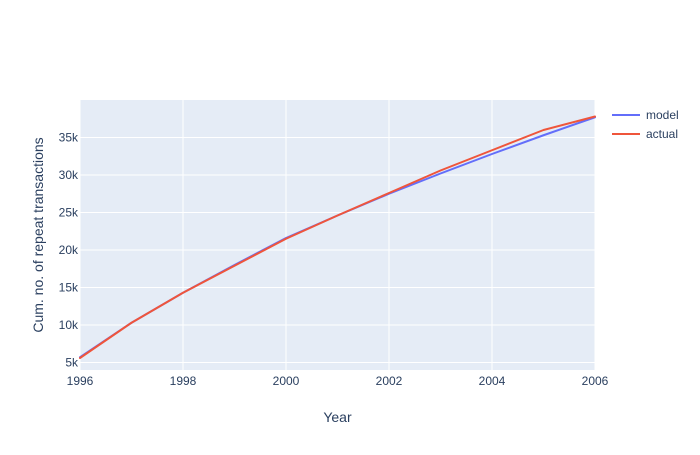  I want to click on x-axis-title: Year, so click(337, 417).